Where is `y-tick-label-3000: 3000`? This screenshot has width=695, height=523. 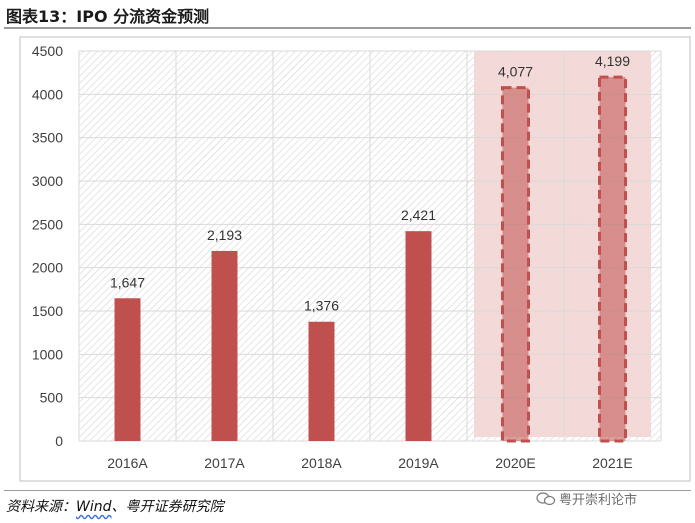 y-tick-label-3000: 3000 is located at coordinates (47, 181).